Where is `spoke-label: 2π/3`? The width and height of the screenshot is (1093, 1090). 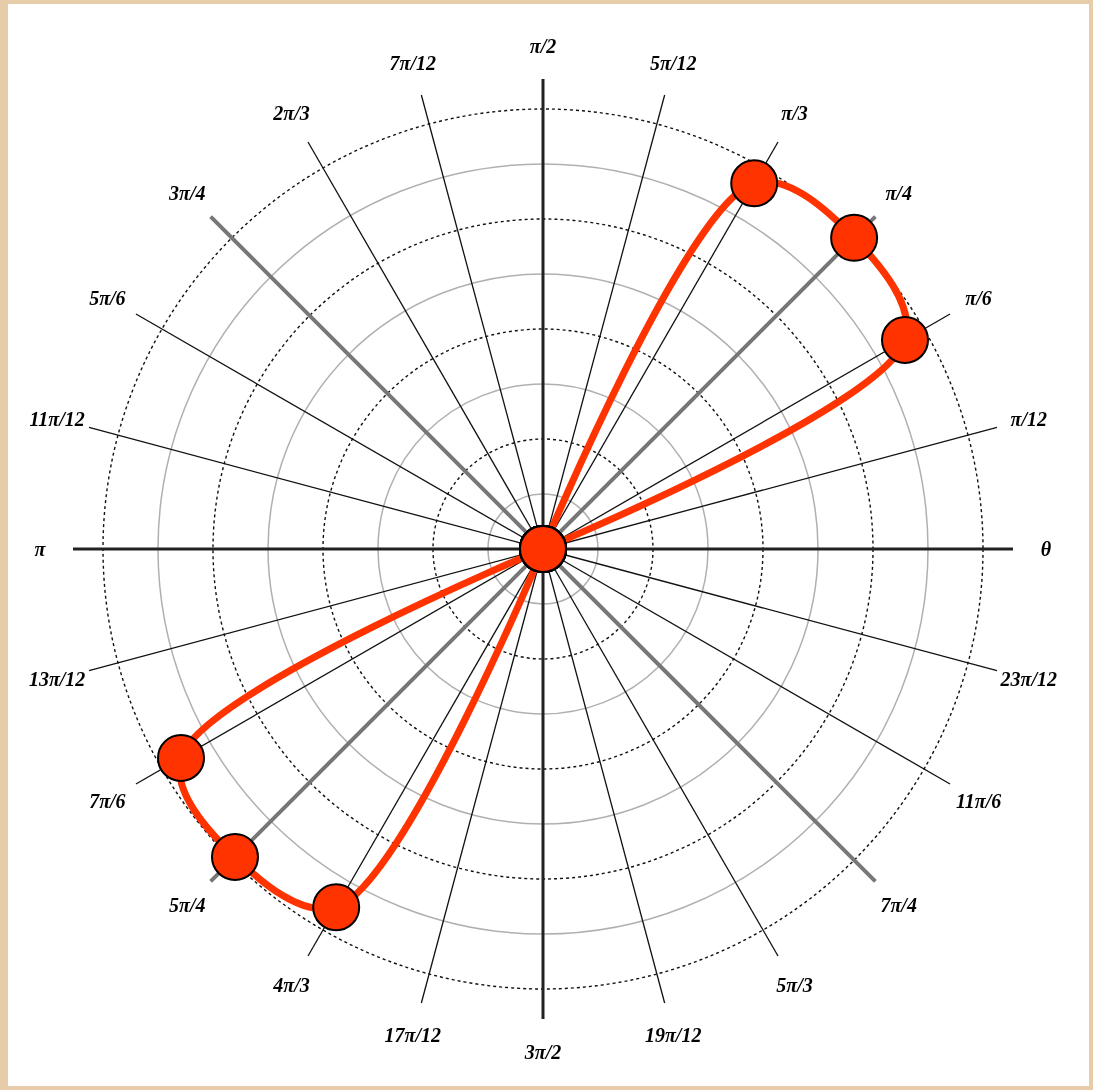
spoke-label: 2π/3 is located at coordinates (291, 113).